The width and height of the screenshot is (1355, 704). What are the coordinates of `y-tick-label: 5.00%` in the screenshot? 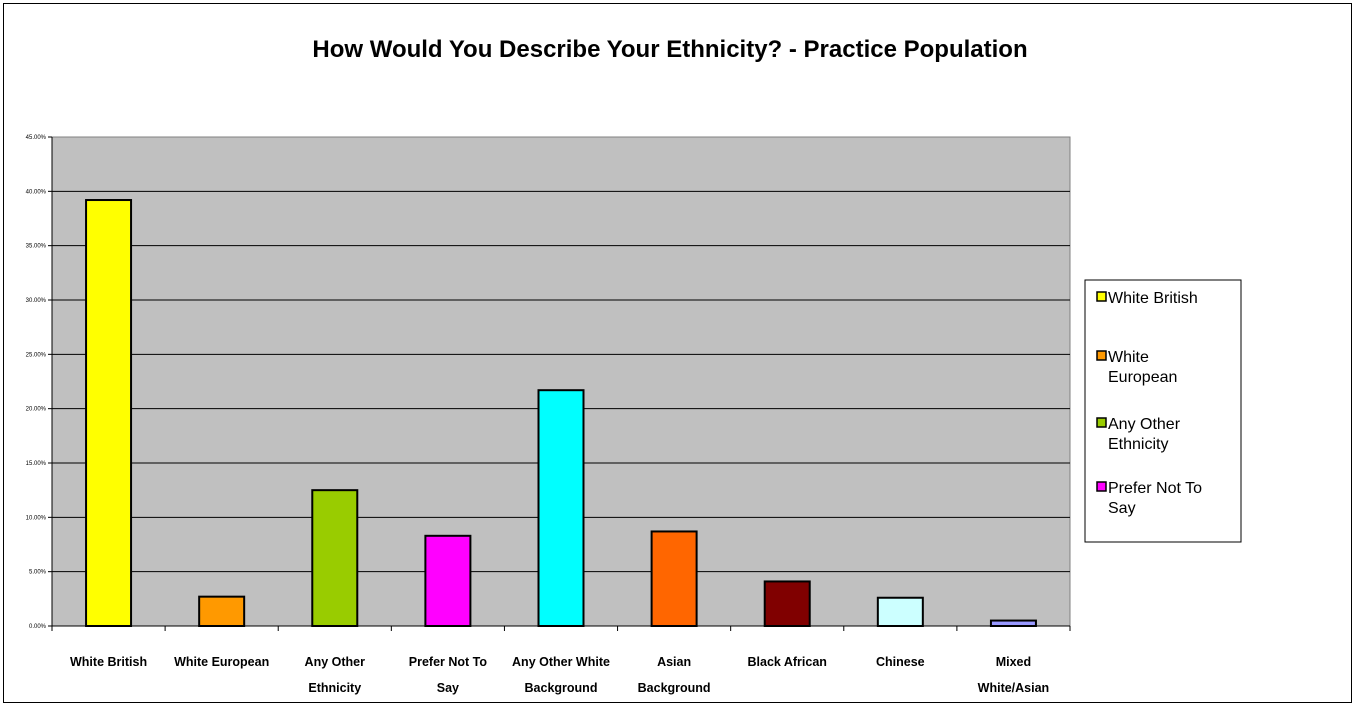 It's located at (38, 573).